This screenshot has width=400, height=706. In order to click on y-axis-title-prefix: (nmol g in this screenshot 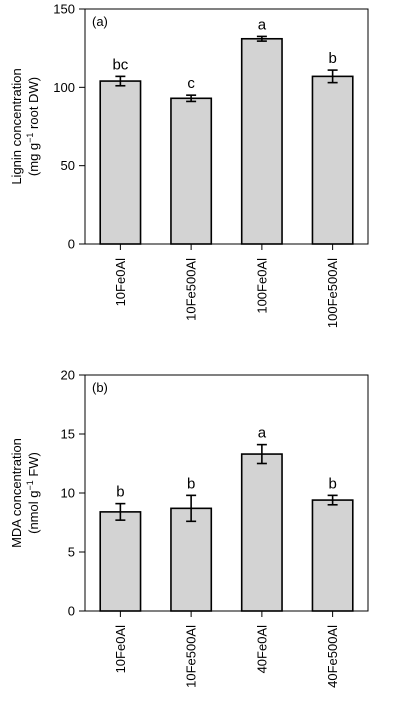, I will do `click(33, 512)`.